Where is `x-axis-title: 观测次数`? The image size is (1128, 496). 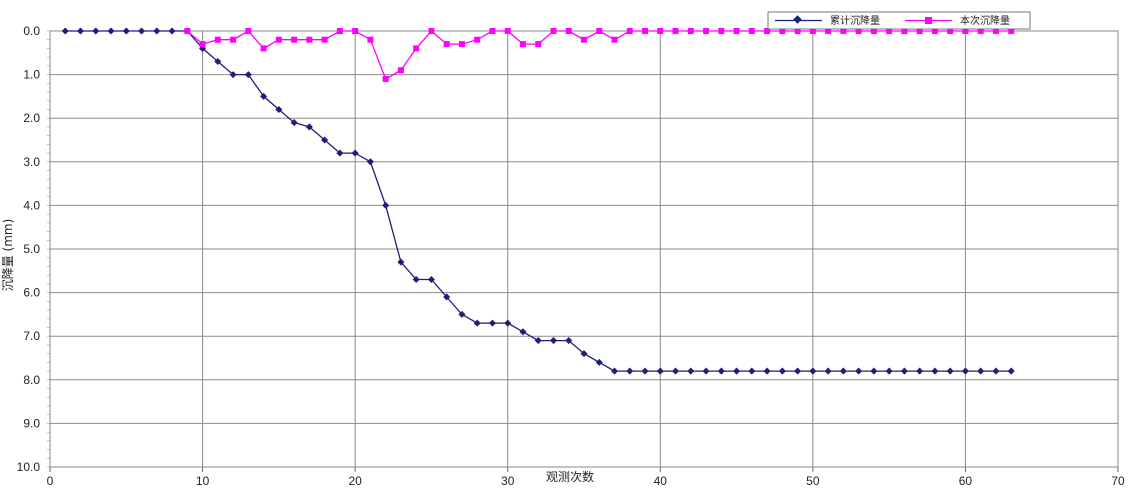
x-axis-title: 观测次数 is located at coordinates (570, 476).